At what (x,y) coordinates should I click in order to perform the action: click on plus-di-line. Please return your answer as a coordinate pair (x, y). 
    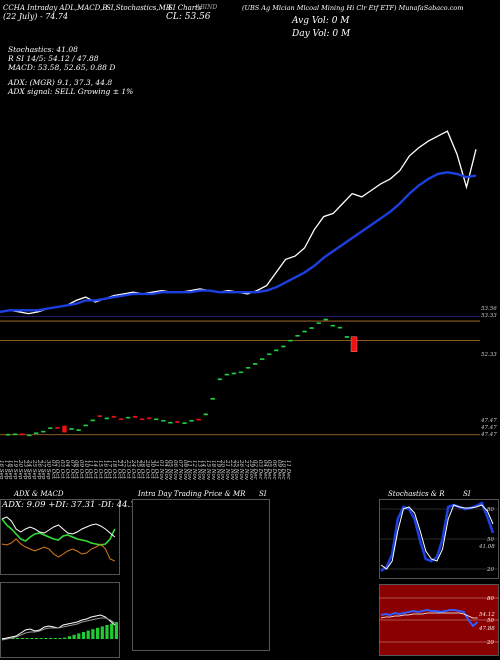
    Looking at the image, I should click on (58, 532).